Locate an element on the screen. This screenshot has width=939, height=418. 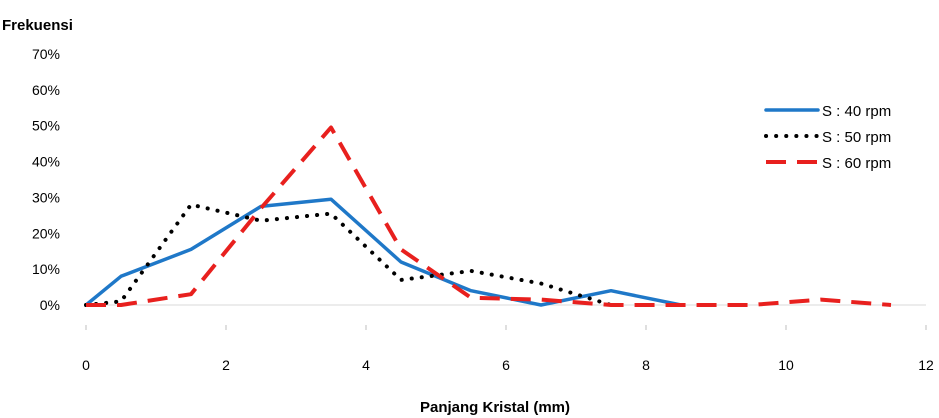
x-tick-label: 4 is located at coordinates (366, 365).